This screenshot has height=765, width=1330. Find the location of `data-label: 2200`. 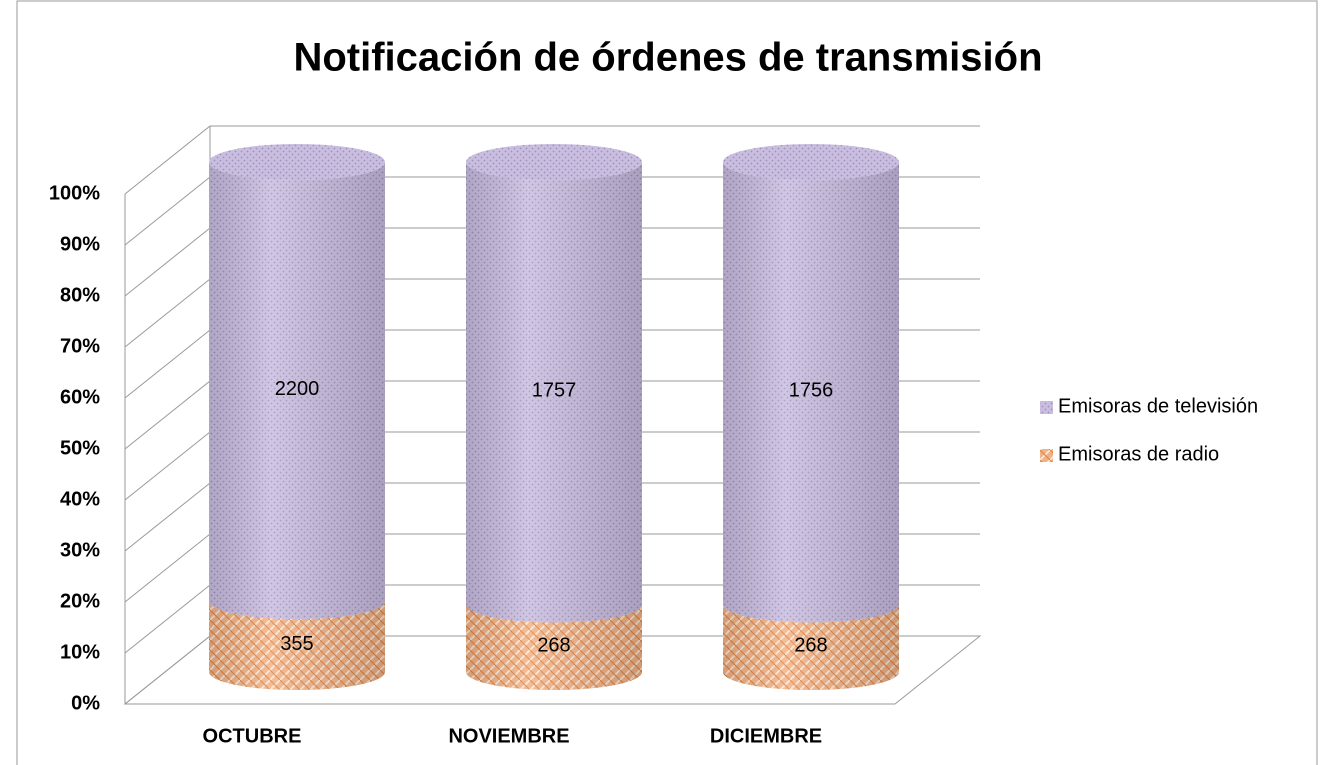

data-label: 2200 is located at coordinates (297, 389).